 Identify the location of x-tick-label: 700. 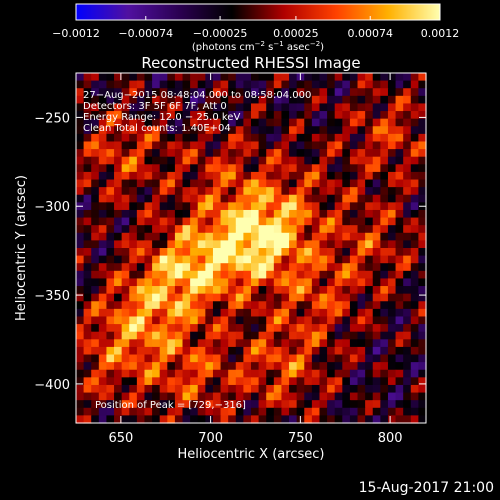
(210, 438).